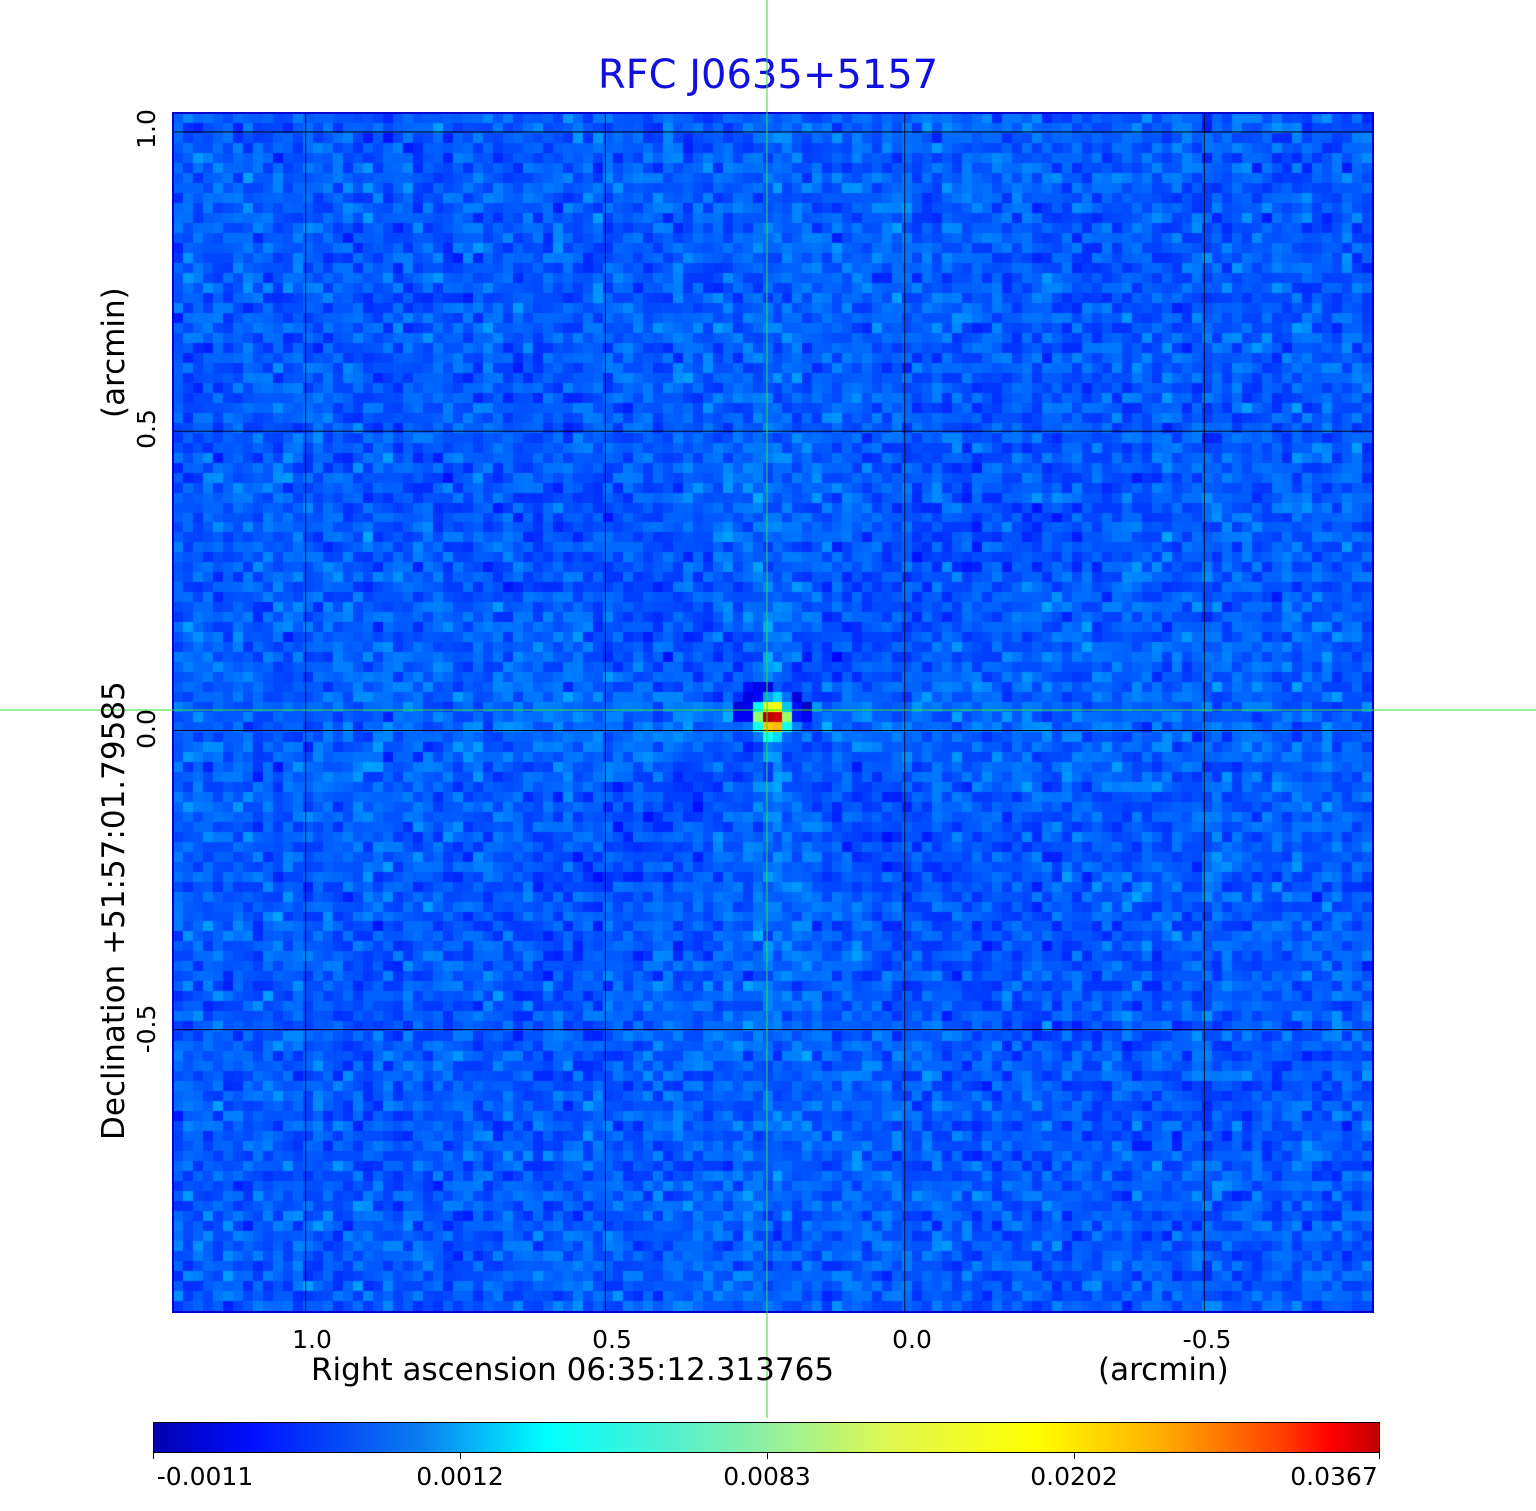 The width and height of the screenshot is (1536, 1511). What do you see at coordinates (768, 75) in the screenshot?
I see `chart-title: RFC J0635+5157` at bounding box center [768, 75].